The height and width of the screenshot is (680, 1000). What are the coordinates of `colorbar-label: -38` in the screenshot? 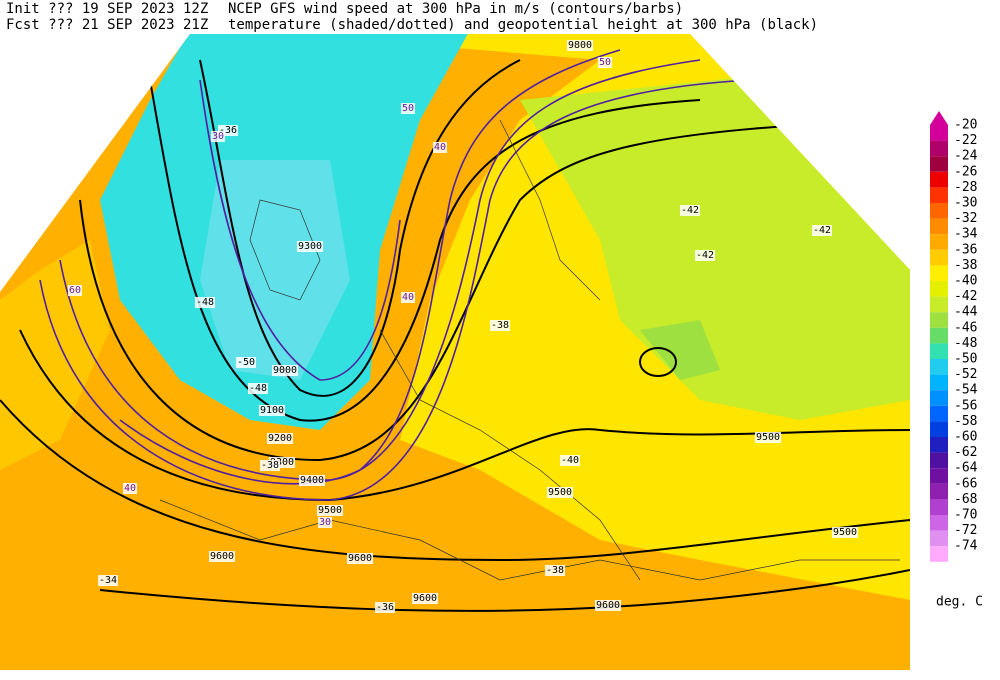 It's located at (965, 265).